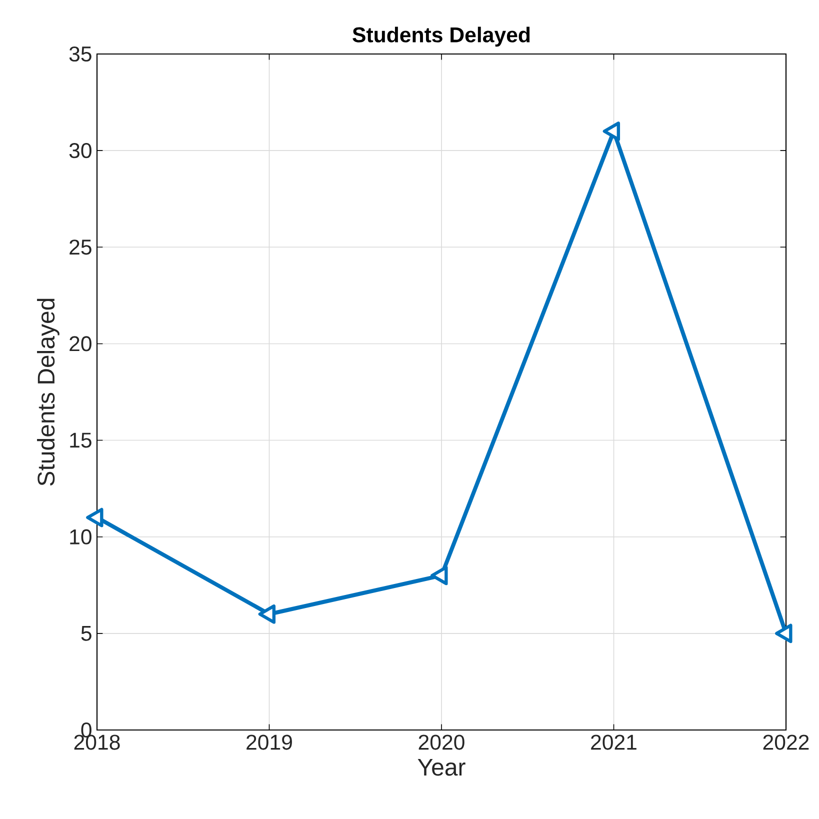  I want to click on y-tick-label: 10, so click(81, 536).